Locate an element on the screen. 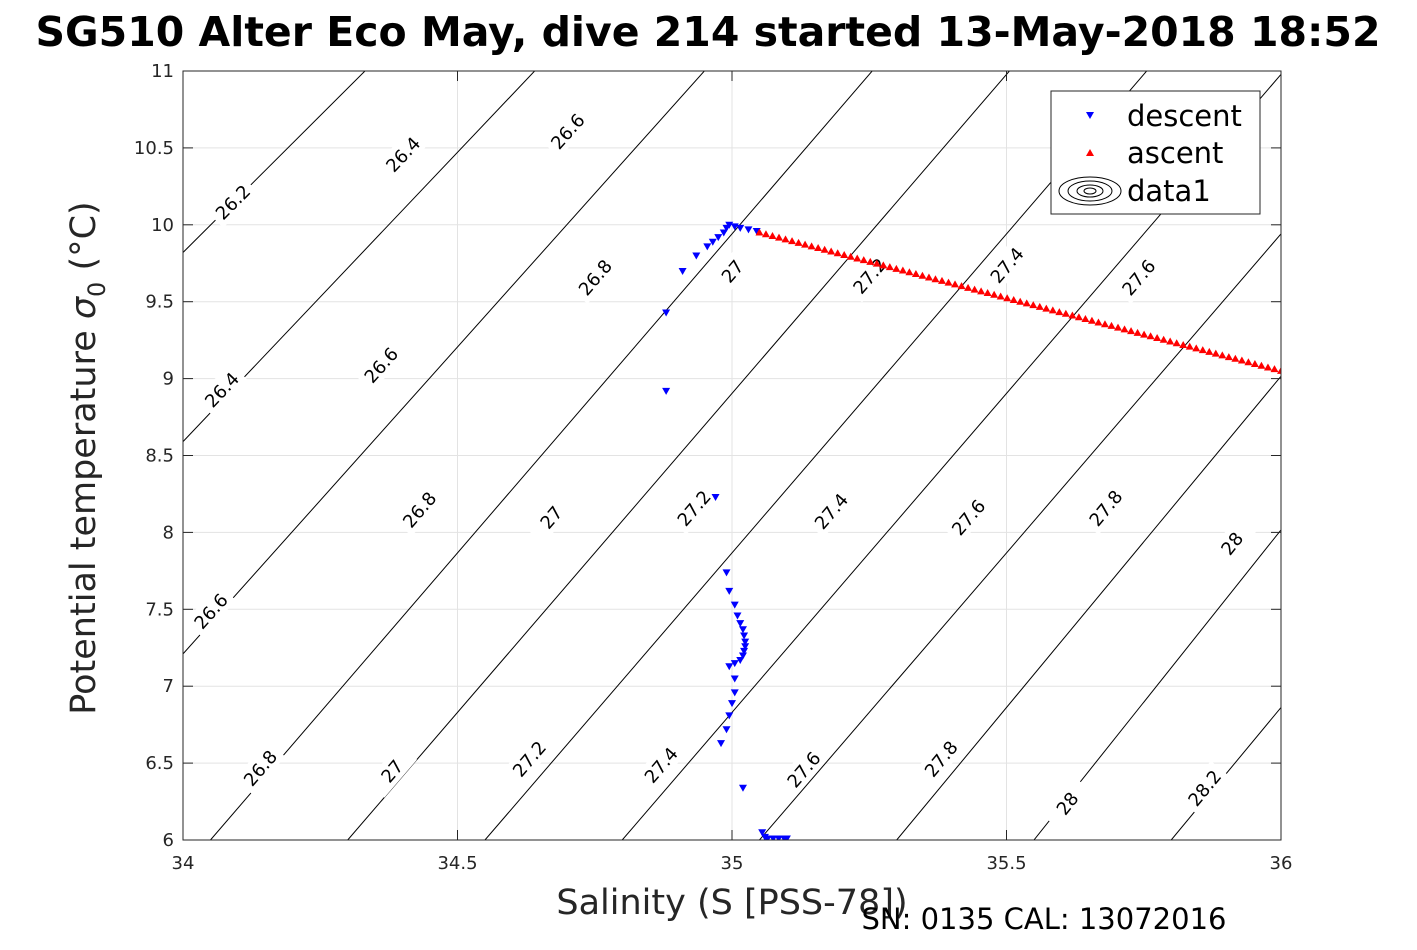 The width and height of the screenshot is (1417, 950). legend-data1-contour-icon is located at coordinates (1090, 191).